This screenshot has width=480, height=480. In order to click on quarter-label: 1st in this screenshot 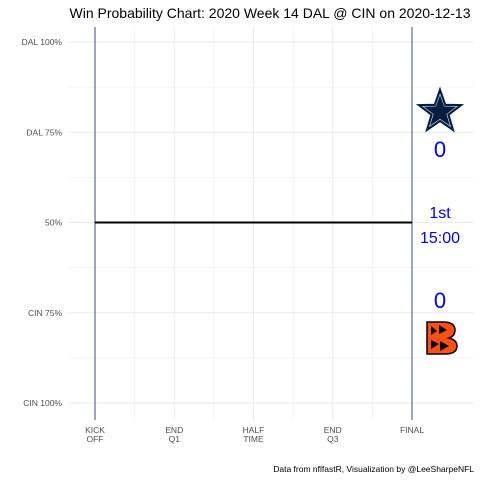, I will do `click(440, 213)`.